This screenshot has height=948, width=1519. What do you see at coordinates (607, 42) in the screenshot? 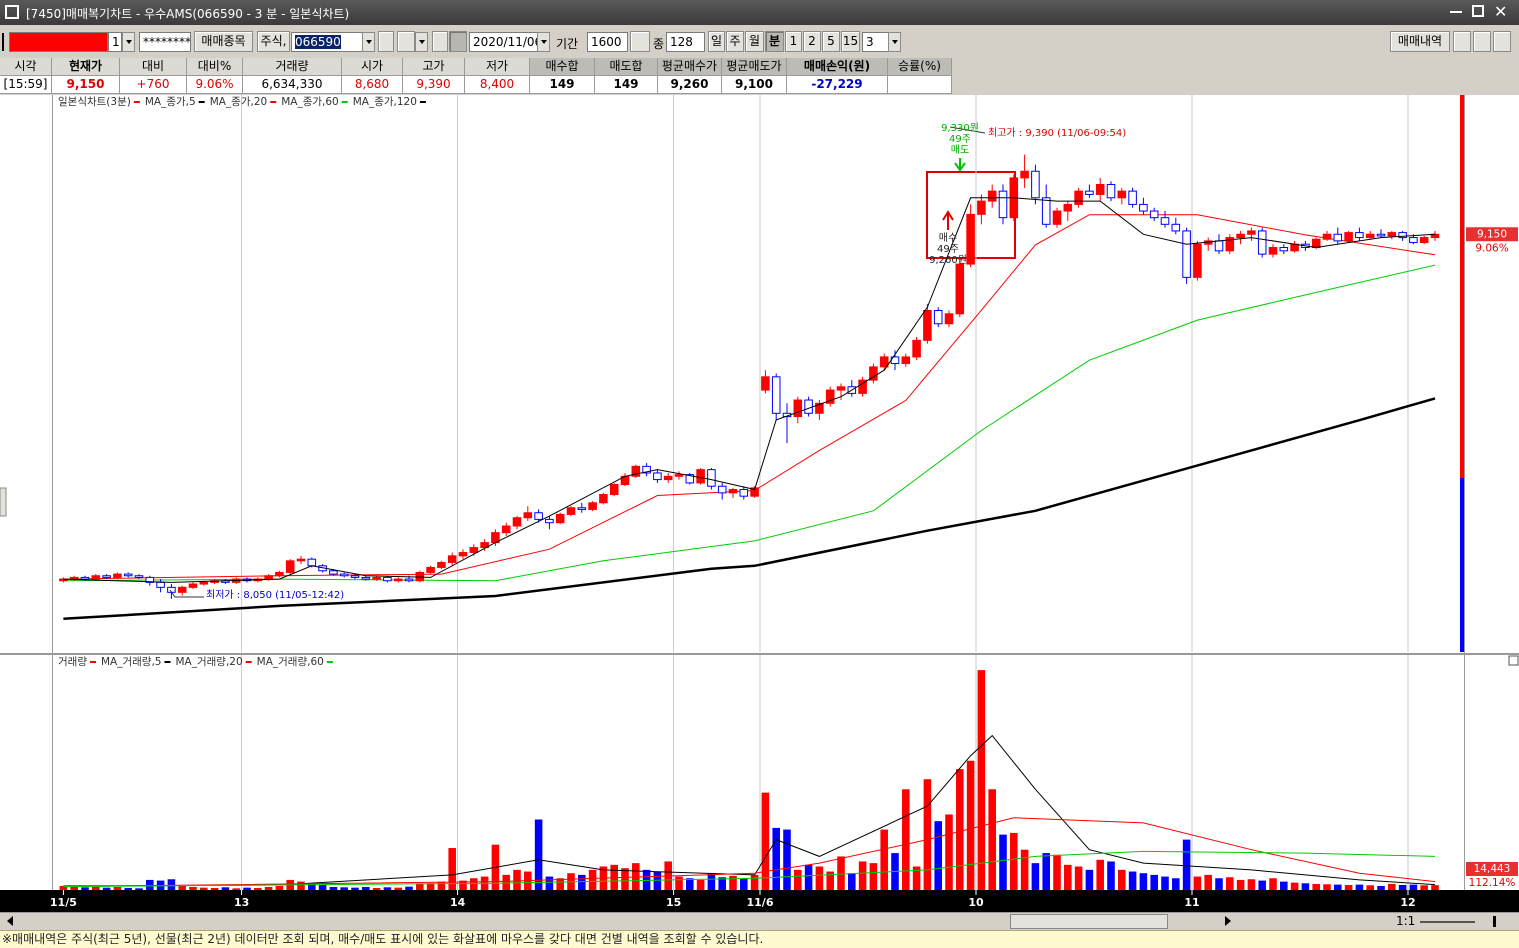
I see `period-field: 1600` at bounding box center [607, 42].